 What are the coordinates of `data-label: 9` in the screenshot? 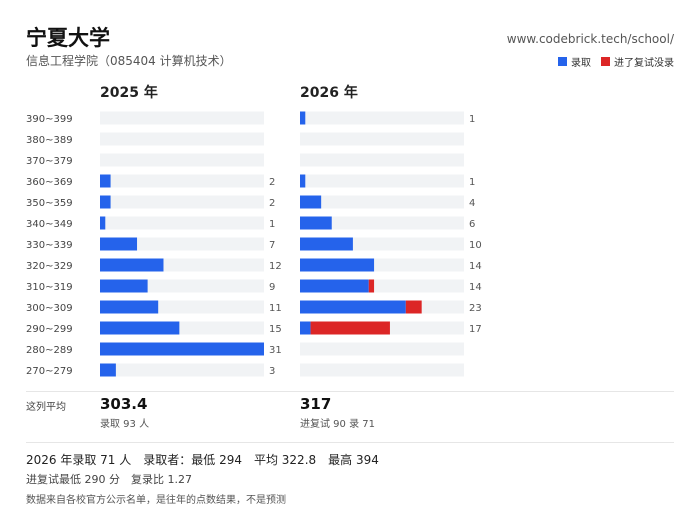 It's located at (272, 287).